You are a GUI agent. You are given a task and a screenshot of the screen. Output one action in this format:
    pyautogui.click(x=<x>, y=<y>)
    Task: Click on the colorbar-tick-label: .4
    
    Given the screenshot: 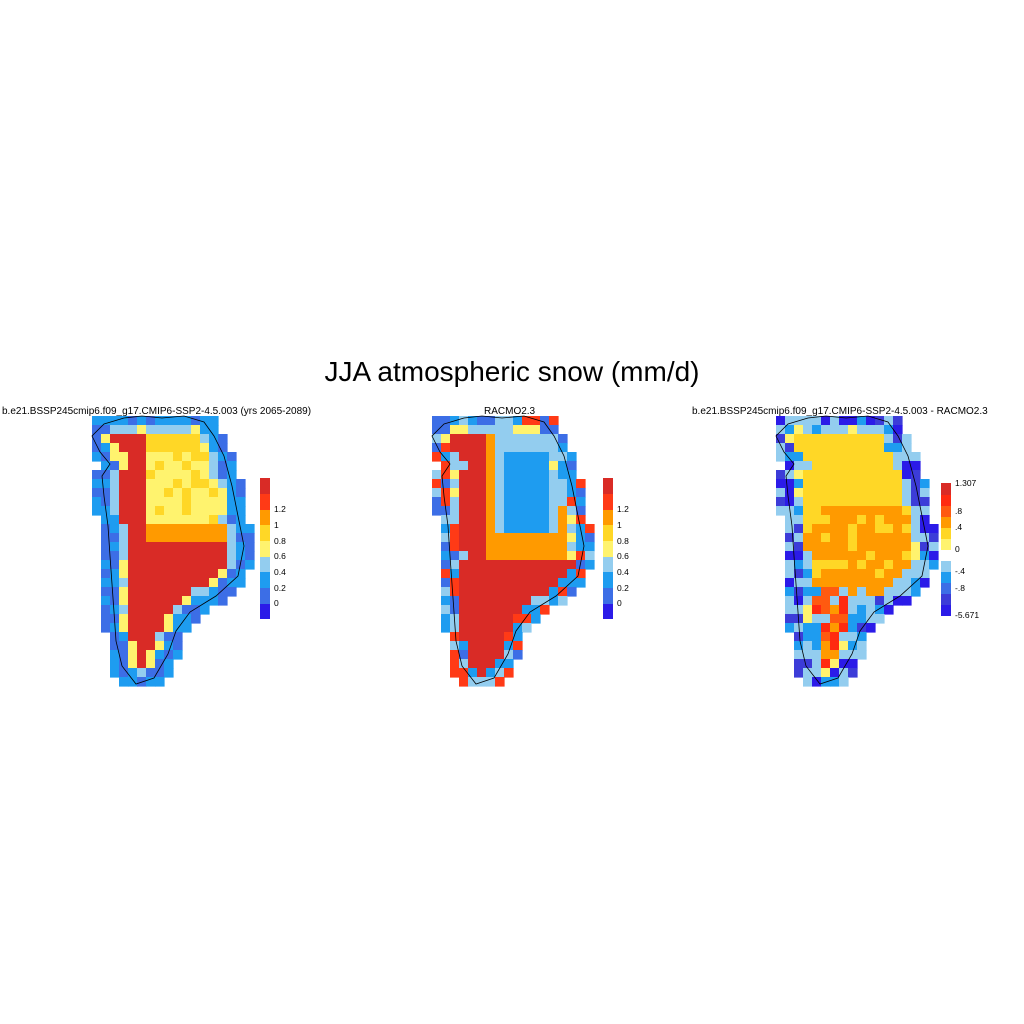 What is the action you would take?
    pyautogui.click(x=959, y=527)
    